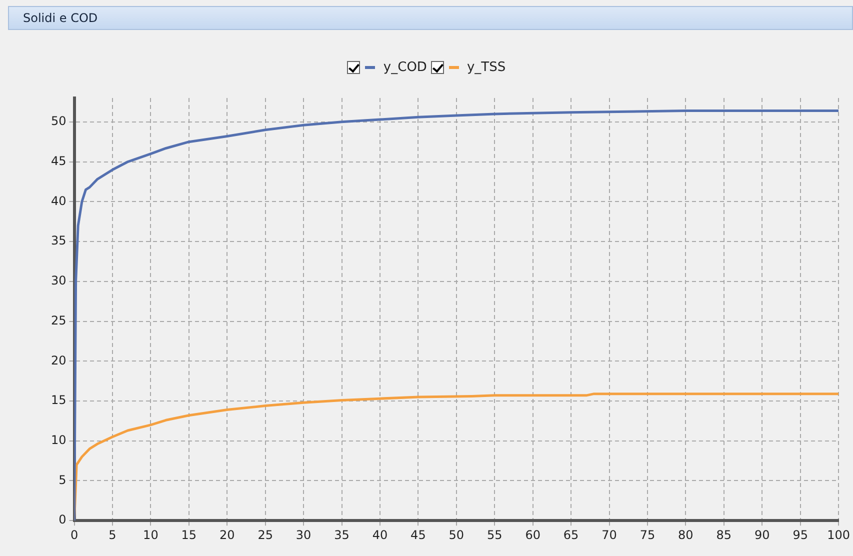 Image resolution: width=853 pixels, height=556 pixels. Describe the element at coordinates (58, 241) in the screenshot. I see `y-tick-label: 35` at that location.